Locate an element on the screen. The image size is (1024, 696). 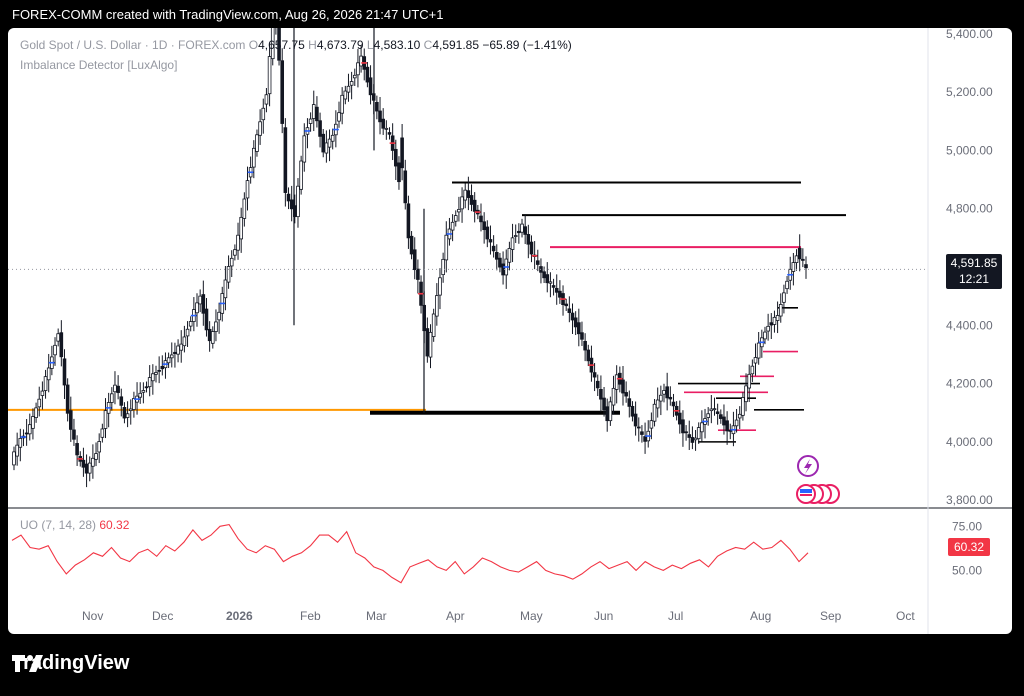
x-tick-label: Aug is located at coordinates (760, 616).